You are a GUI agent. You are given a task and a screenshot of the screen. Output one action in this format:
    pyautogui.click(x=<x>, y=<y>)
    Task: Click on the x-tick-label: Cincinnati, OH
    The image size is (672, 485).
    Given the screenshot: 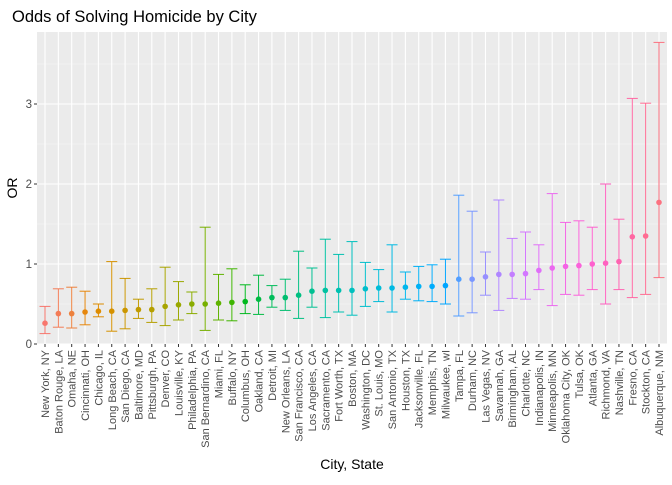 What is the action you would take?
    pyautogui.click(x=86, y=385)
    